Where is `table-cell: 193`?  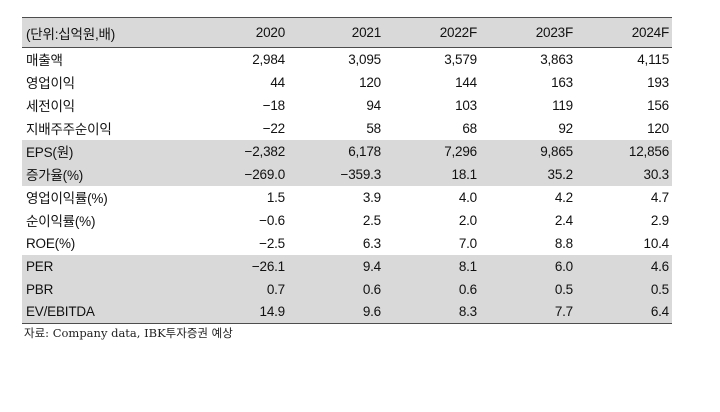
table-cell: 193 is located at coordinates (658, 82).